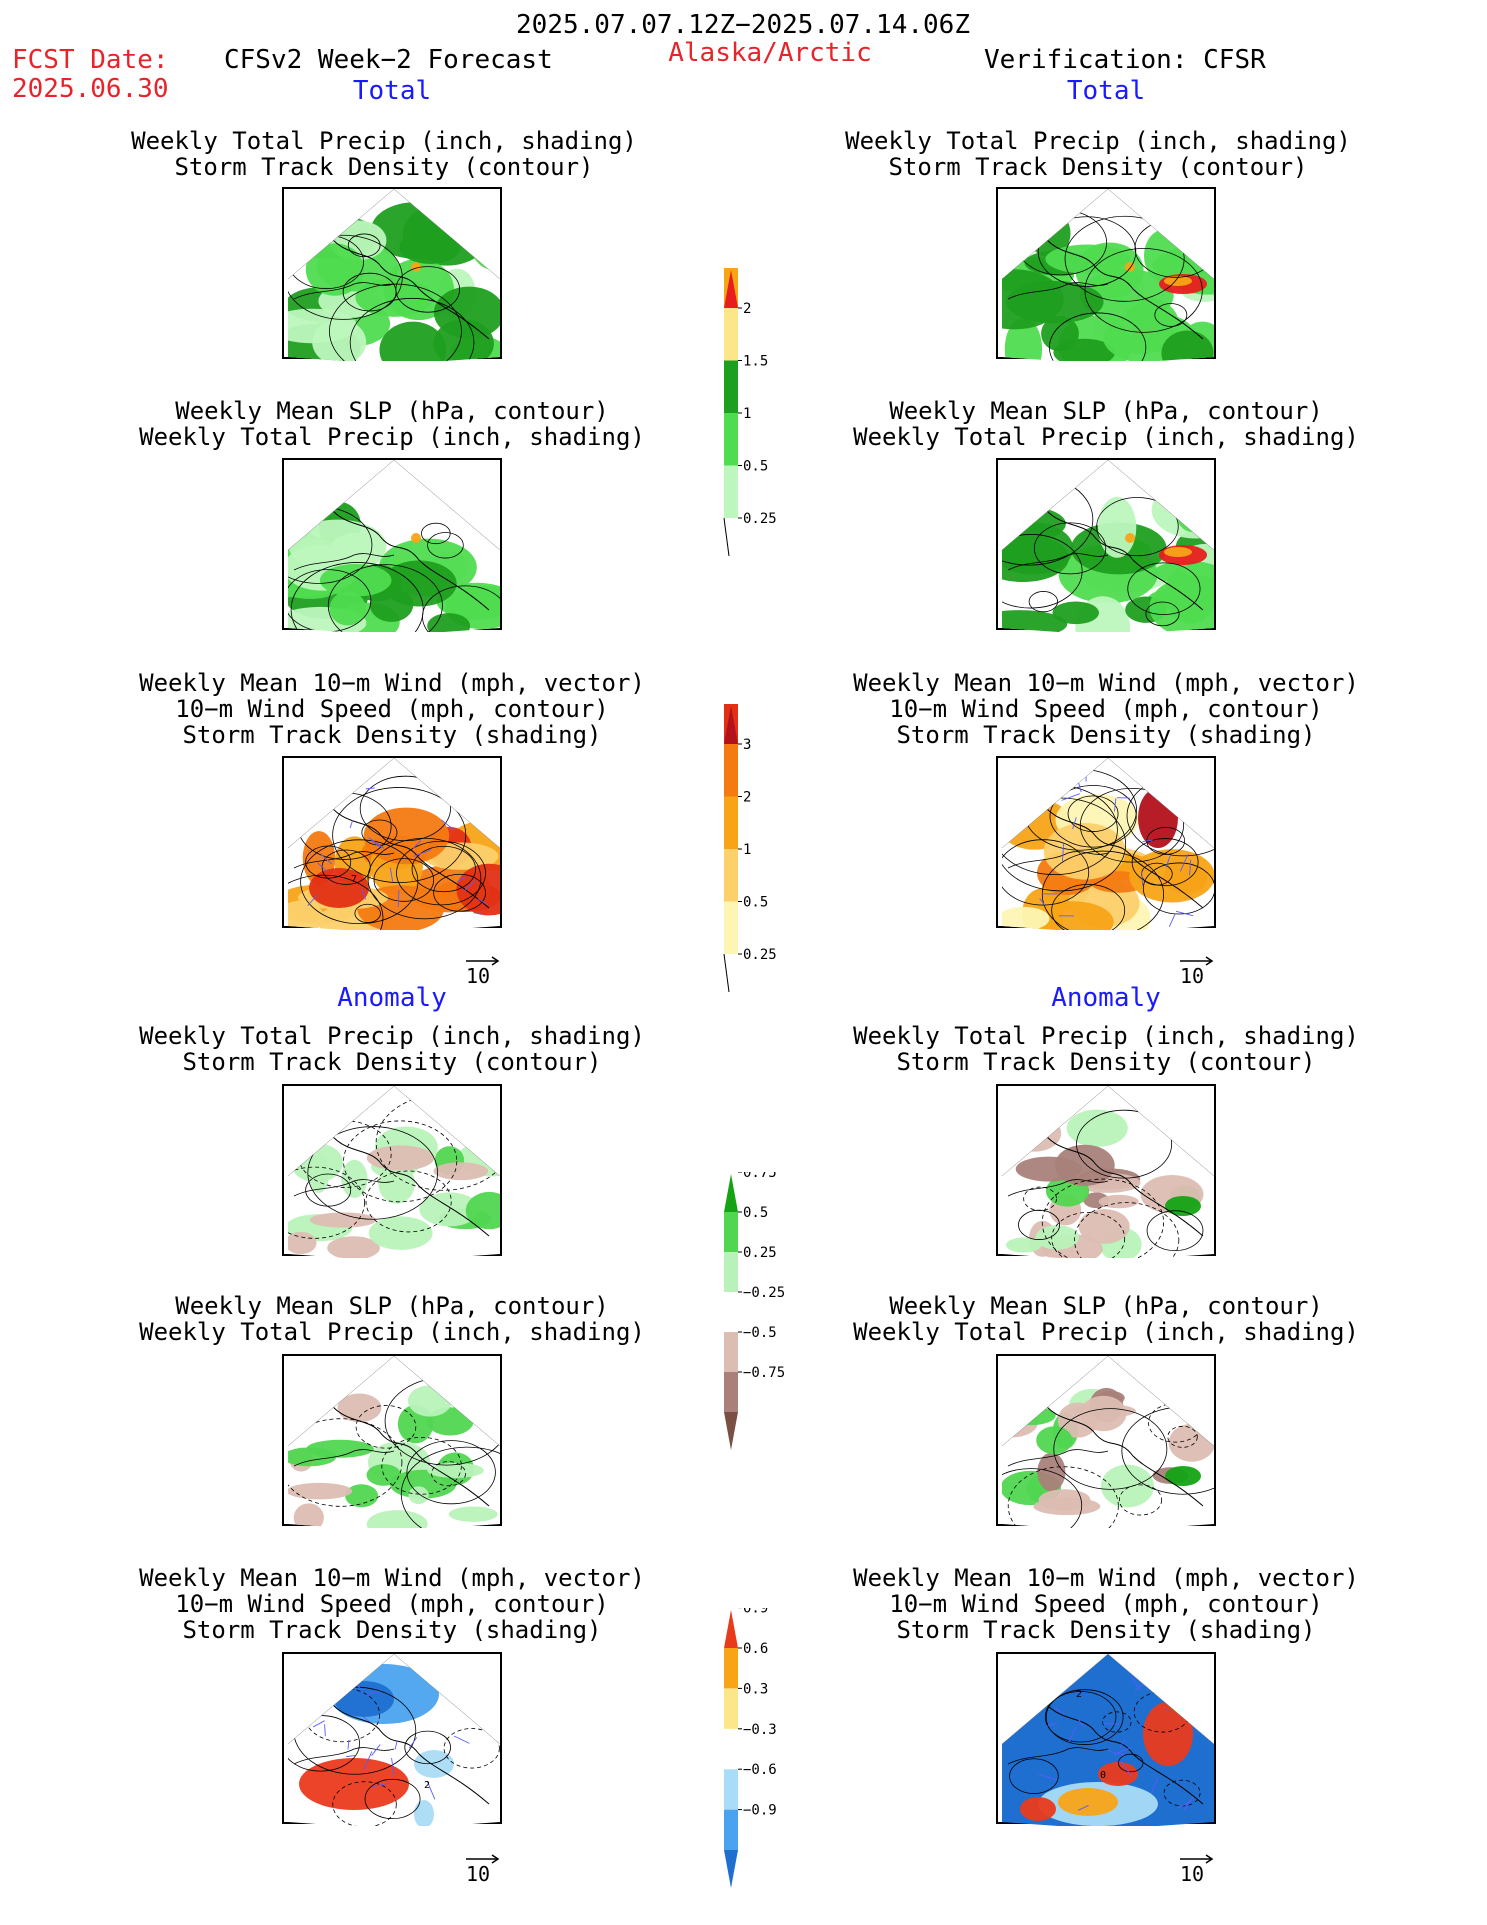 This screenshot has width=1487, height=1925. Describe the element at coordinates (392, 91) in the screenshot. I see `section-total-forecast: Total` at that location.